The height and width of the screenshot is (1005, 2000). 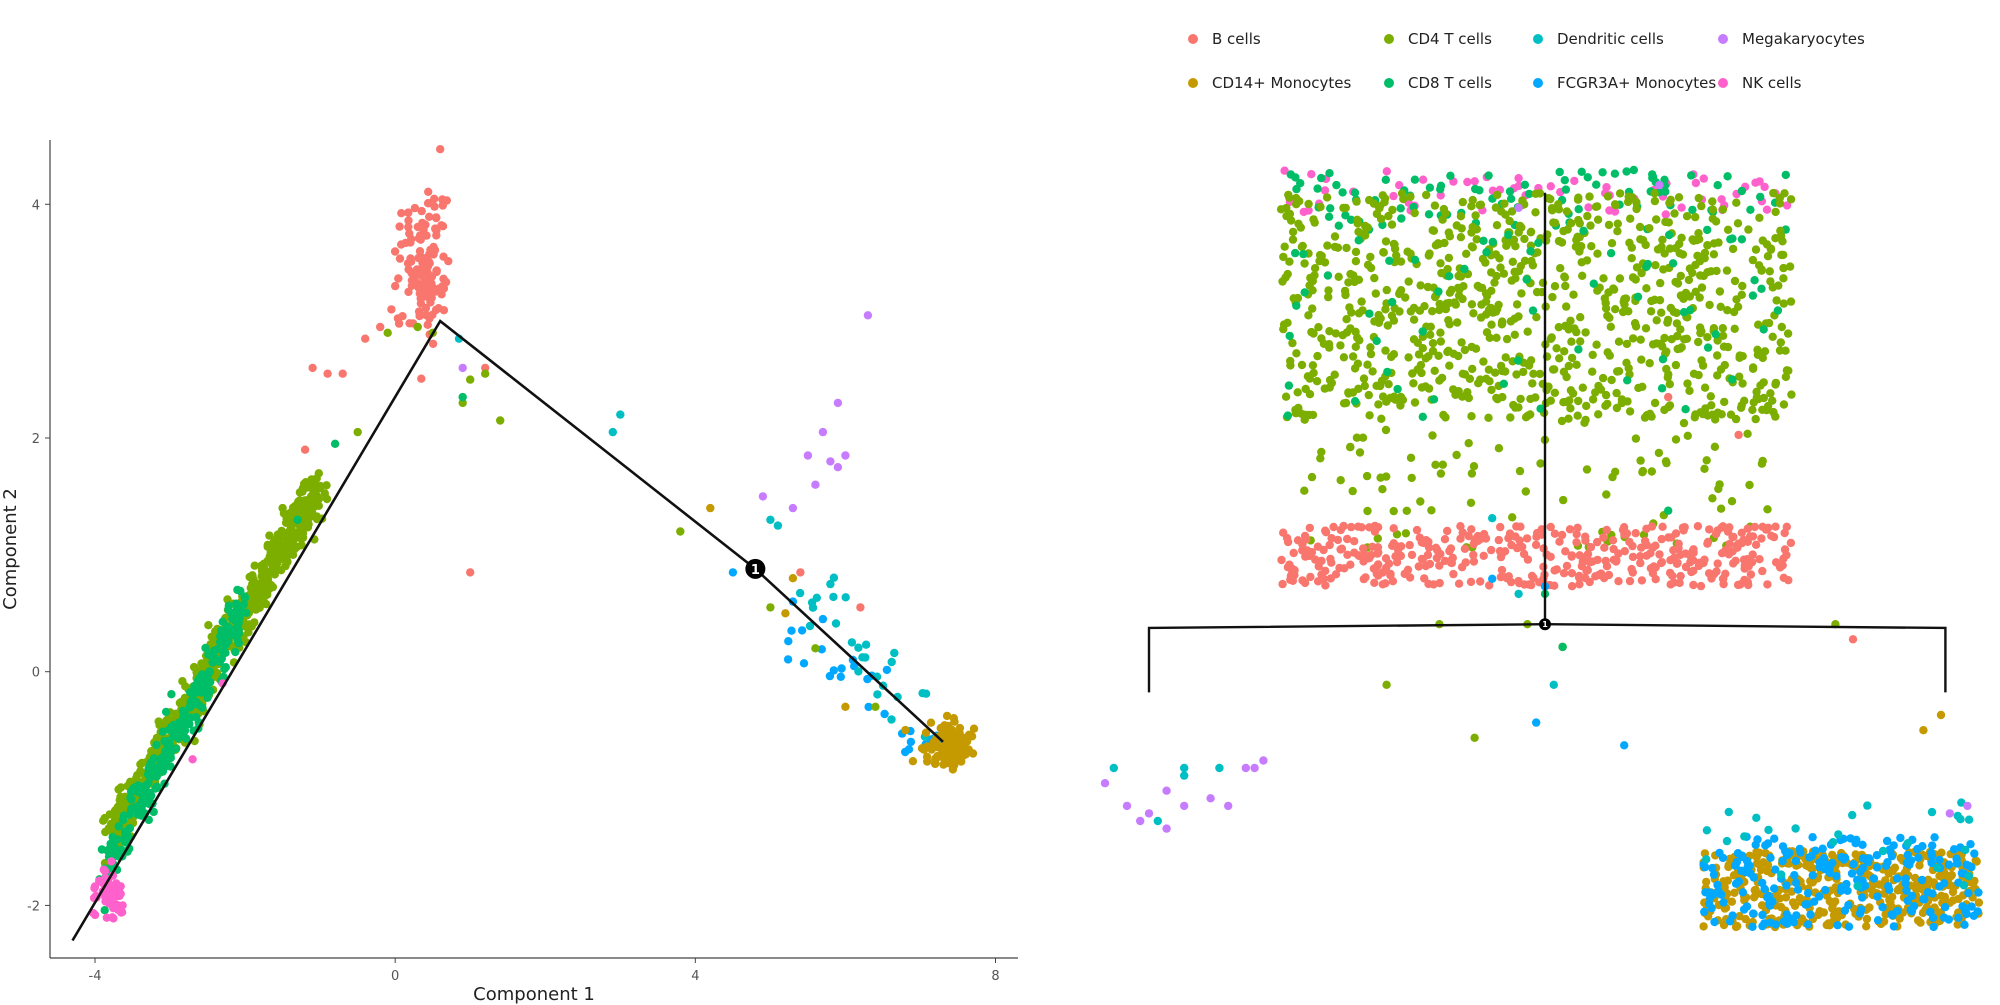 I want to click on y-tick-label: 0, so click(x=36, y=673).